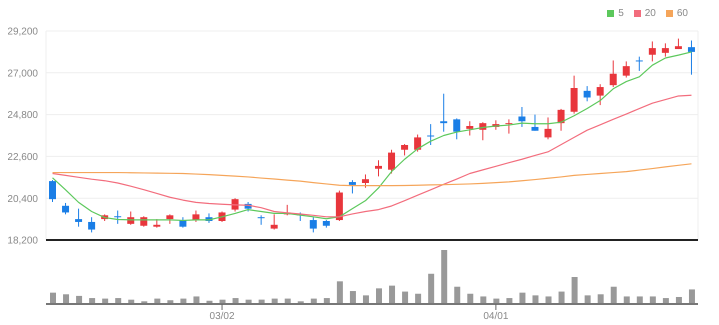 Image resolution: width=719 pixels, height=325 pixels. What do you see at coordinates (222, 316) in the screenshot?
I see `x-tick-label: 03/02` at bounding box center [222, 316].